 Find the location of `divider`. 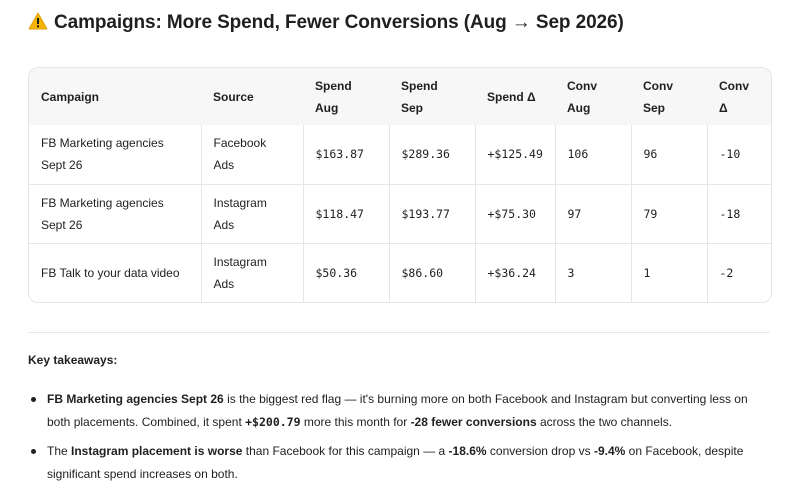

divider is located at coordinates (399, 332).